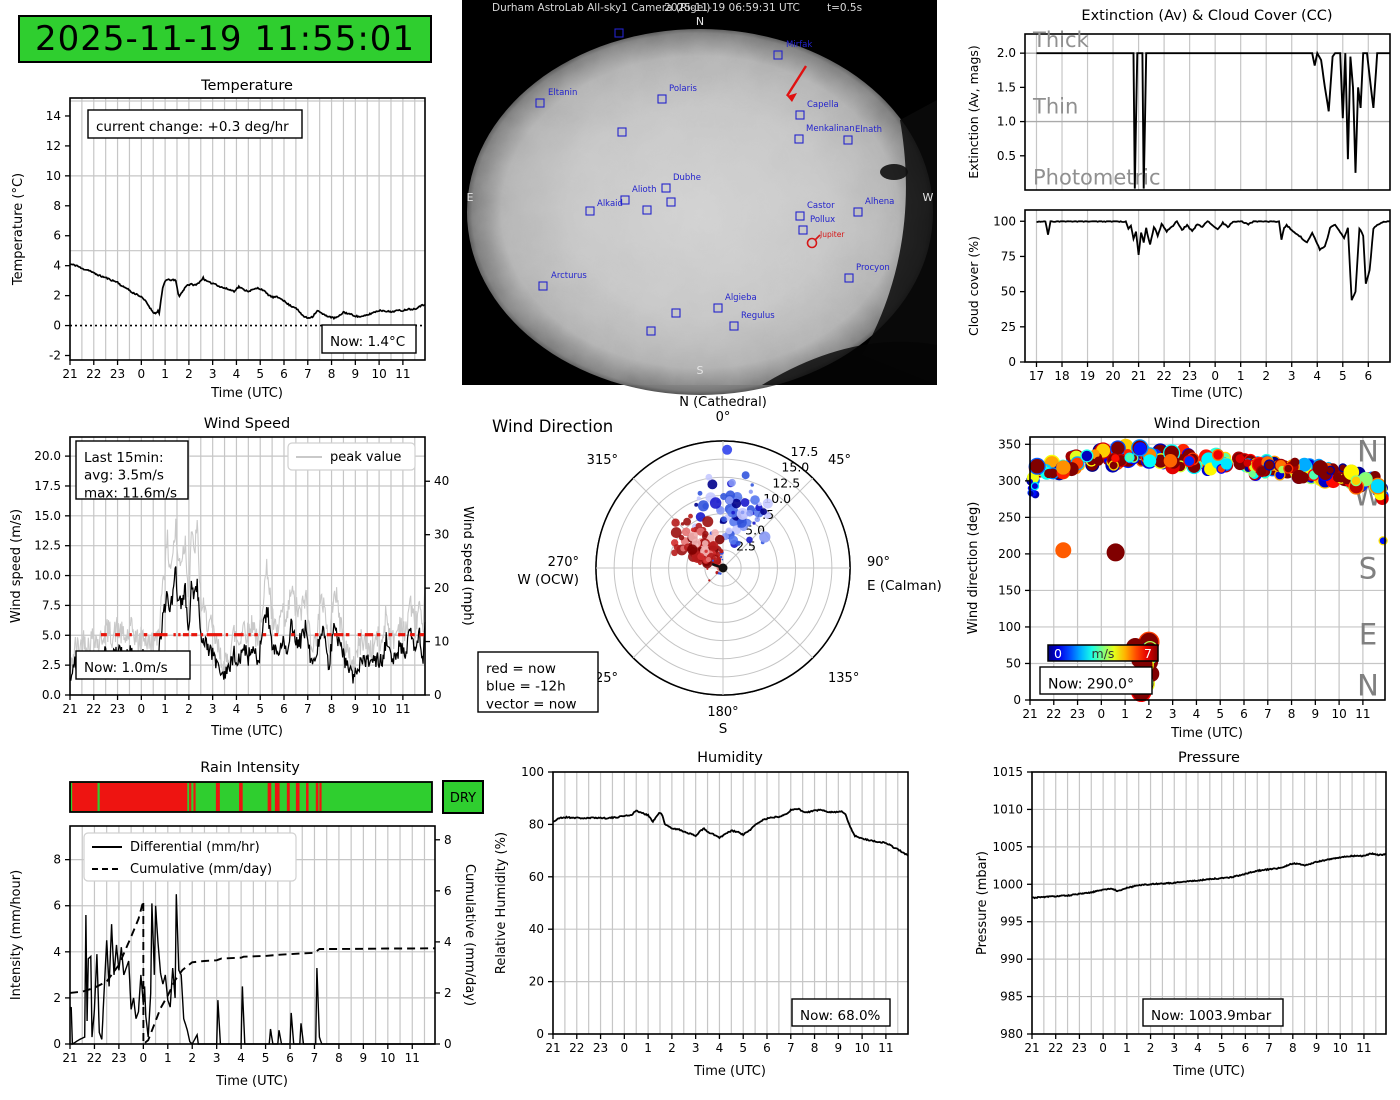  What do you see at coordinates (225, 39) in the screenshot?
I see `timestamp-text: 2025-11-19 11:55:01` at bounding box center [225, 39].